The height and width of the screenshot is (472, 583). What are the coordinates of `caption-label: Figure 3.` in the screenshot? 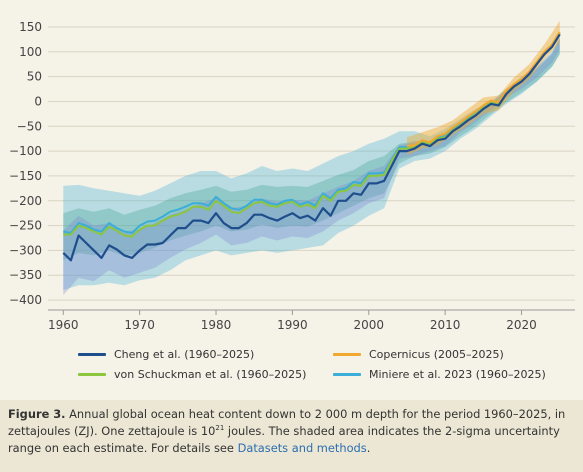 It's located at (37, 414).